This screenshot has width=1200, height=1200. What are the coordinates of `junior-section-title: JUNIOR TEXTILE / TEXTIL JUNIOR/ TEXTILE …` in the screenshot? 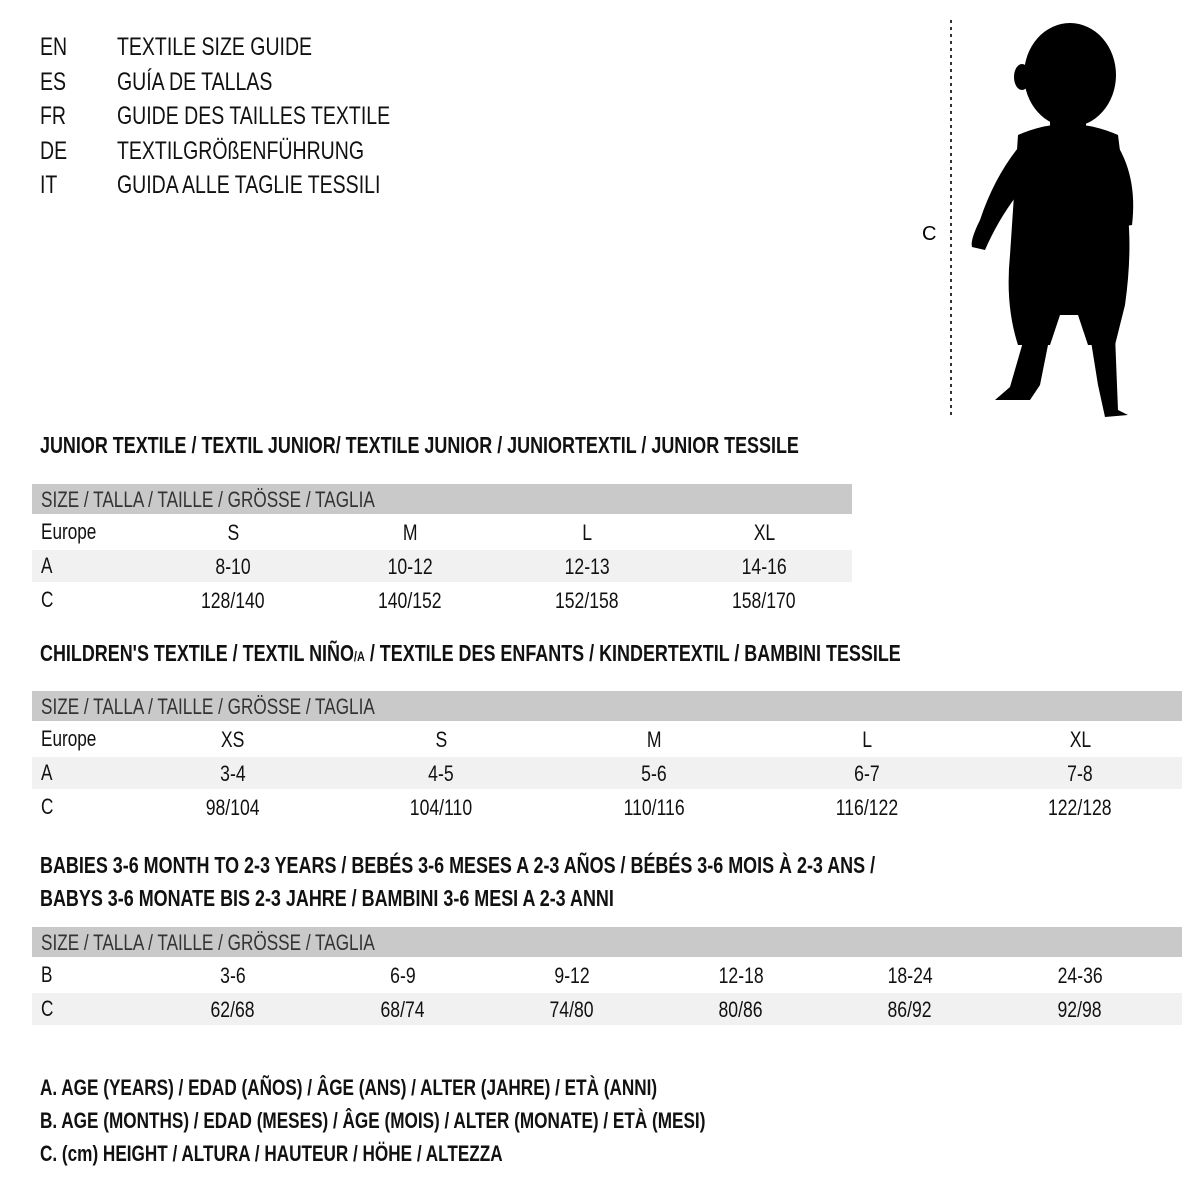 It's located at (419, 445).